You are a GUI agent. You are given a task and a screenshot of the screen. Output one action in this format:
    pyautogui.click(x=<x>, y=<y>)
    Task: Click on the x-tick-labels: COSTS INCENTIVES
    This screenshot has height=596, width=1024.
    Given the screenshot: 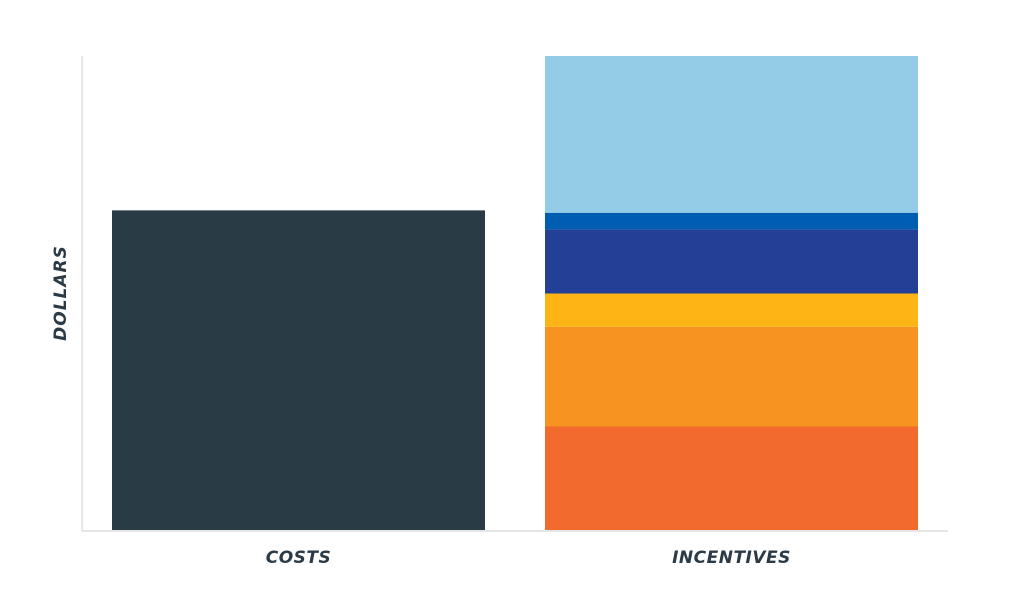 What is the action you would take?
    pyautogui.click(x=528, y=558)
    